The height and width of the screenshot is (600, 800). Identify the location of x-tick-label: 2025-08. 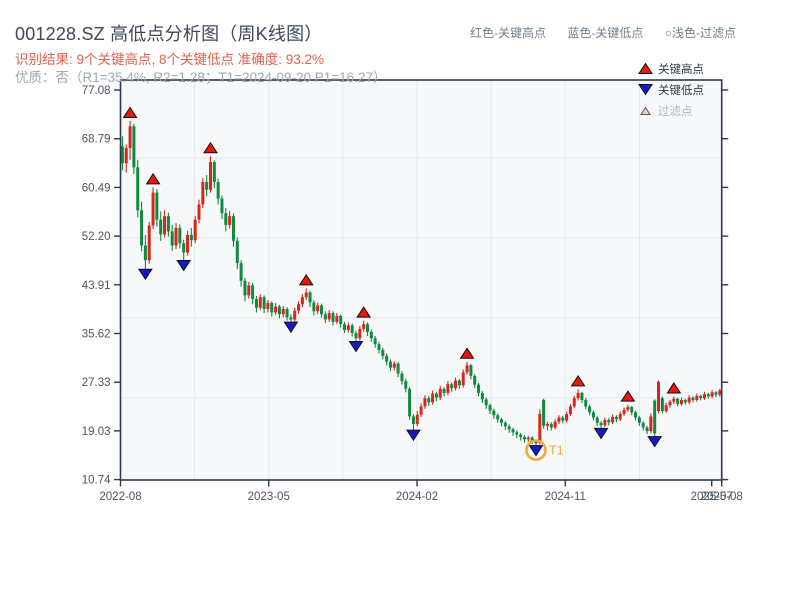
(722, 497).